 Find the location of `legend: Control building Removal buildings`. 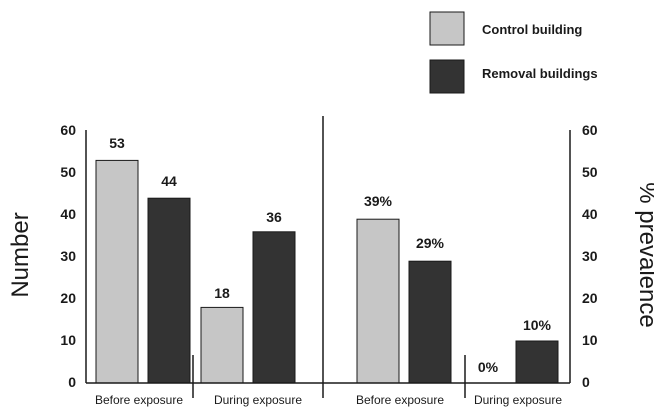

legend: Control building Removal buildings is located at coordinates (513, 52).